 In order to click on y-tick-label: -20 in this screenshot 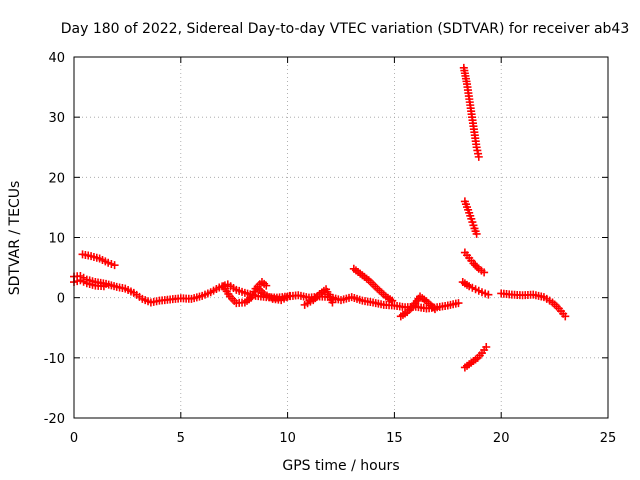, I will do `click(54, 419)`.